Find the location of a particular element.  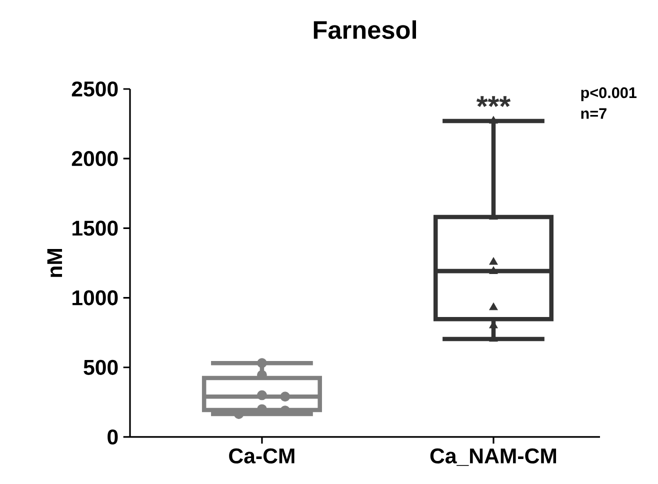

y-tick-label: 500 is located at coordinates (101, 367).